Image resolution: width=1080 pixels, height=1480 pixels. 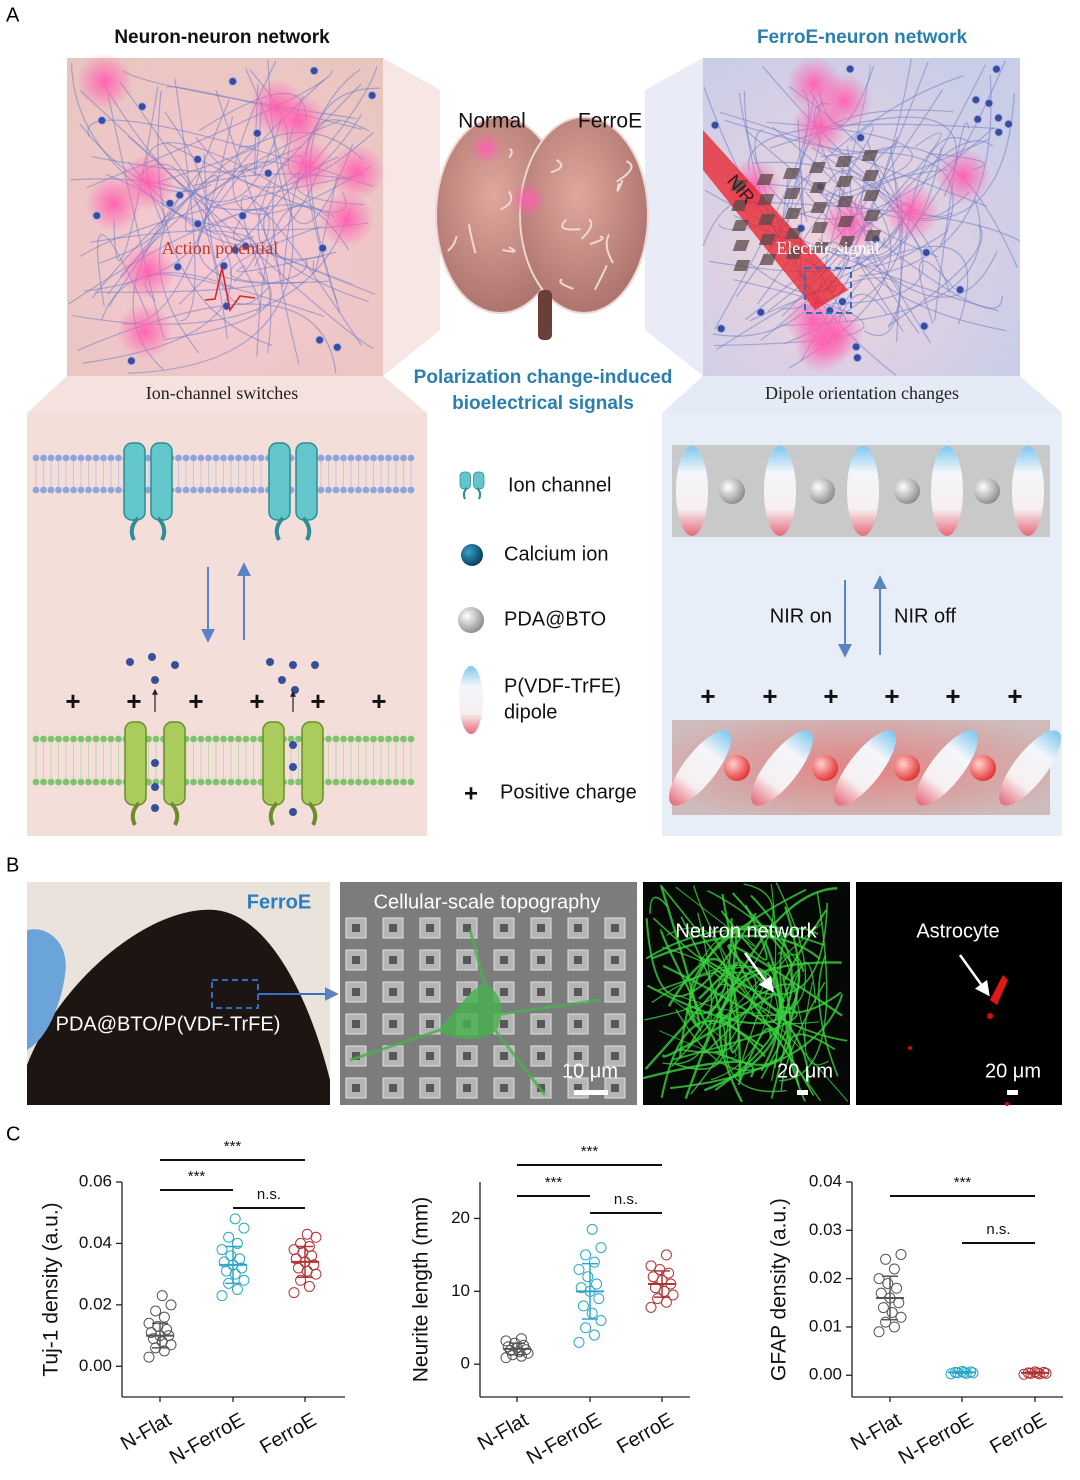 What do you see at coordinates (486, 148) in the screenshot?
I see `neuron-glow` at bounding box center [486, 148].